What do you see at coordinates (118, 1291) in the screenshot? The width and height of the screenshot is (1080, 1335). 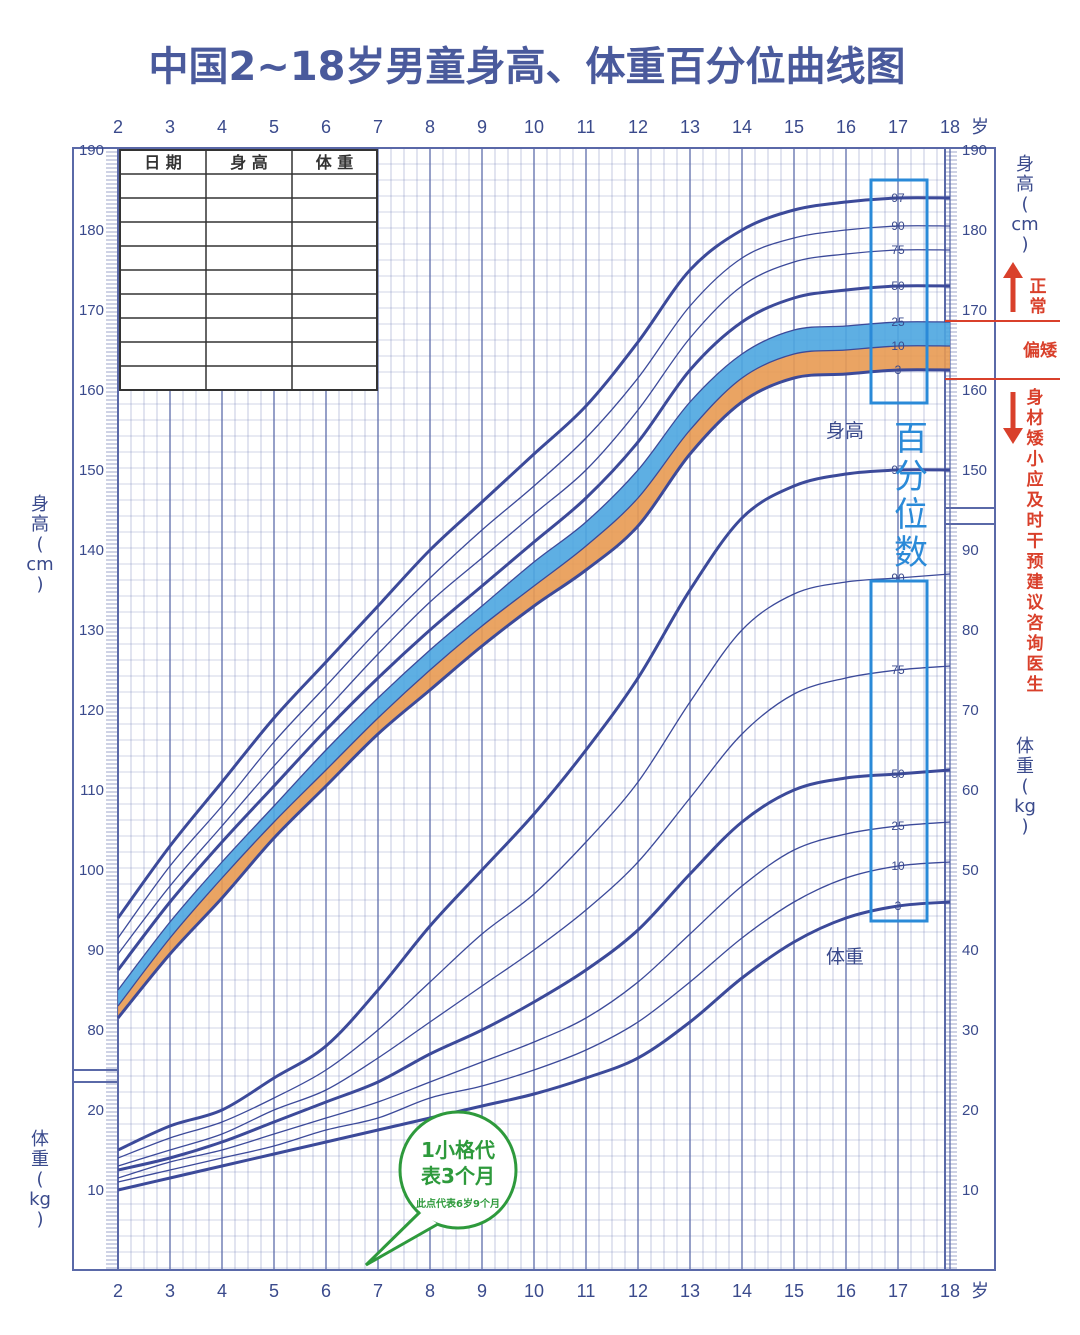 I see `age-tick-bottom: 2` at bounding box center [118, 1291].